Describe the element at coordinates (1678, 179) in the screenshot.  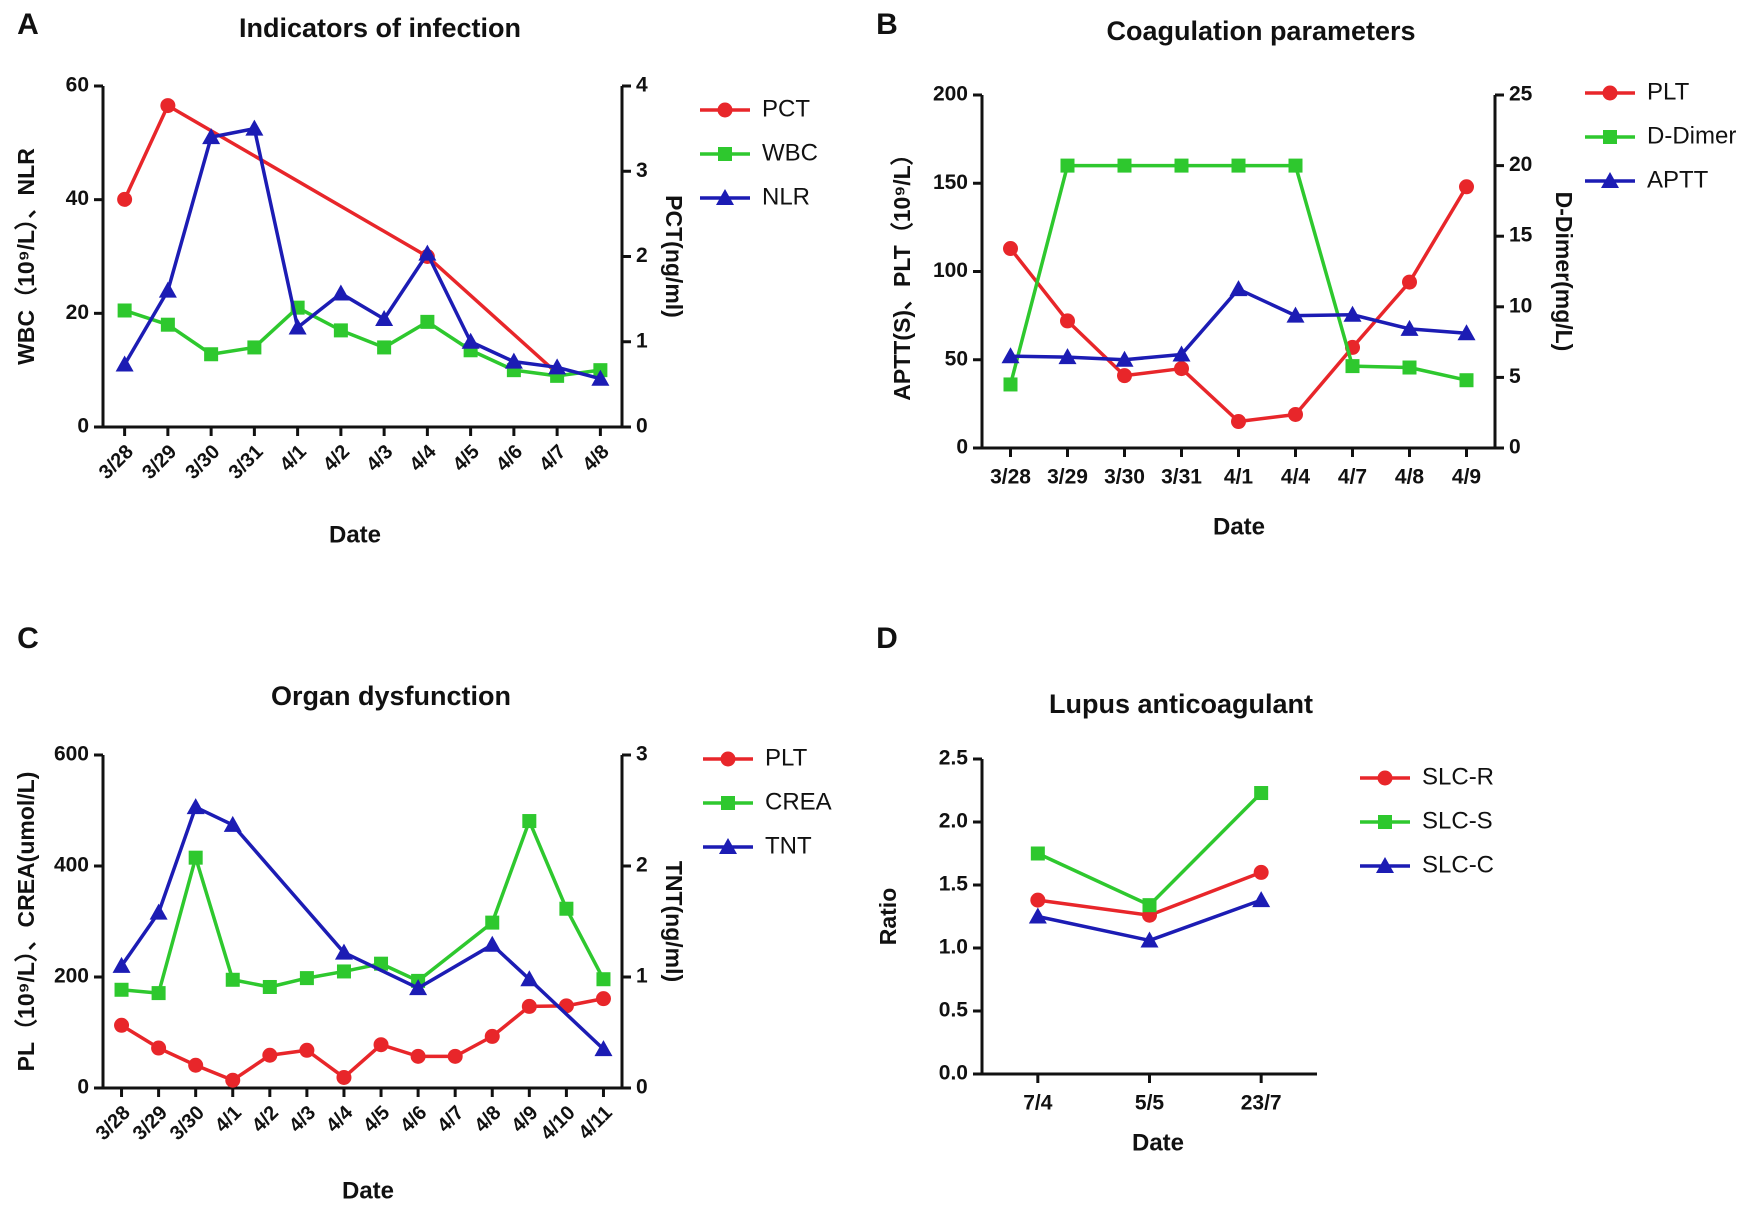
I see `legend-label: APTT` at that location.